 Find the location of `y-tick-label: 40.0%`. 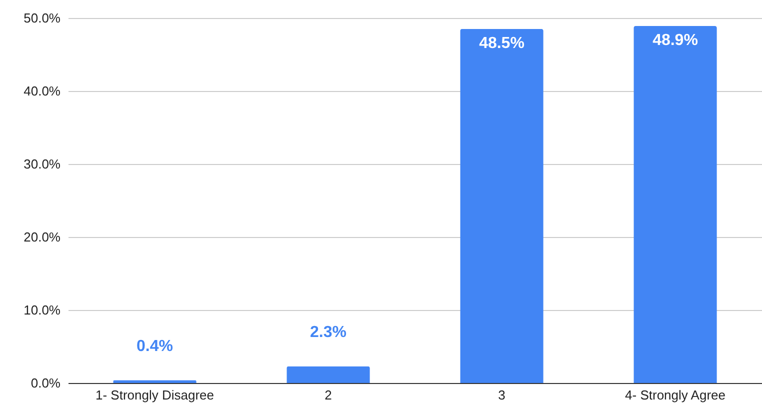

y-tick-label: 40.0% is located at coordinates (42, 91).